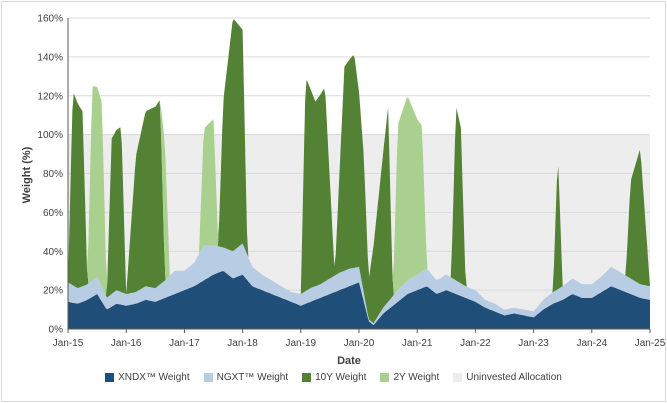 The width and height of the screenshot is (667, 403). I want to click on x-tick-label: Jan-15, so click(68, 343).